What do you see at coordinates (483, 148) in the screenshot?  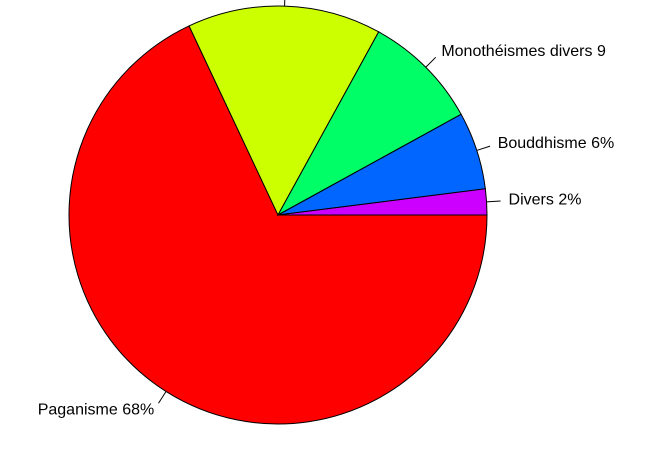 I see `label-leader-bouddhisme` at bounding box center [483, 148].